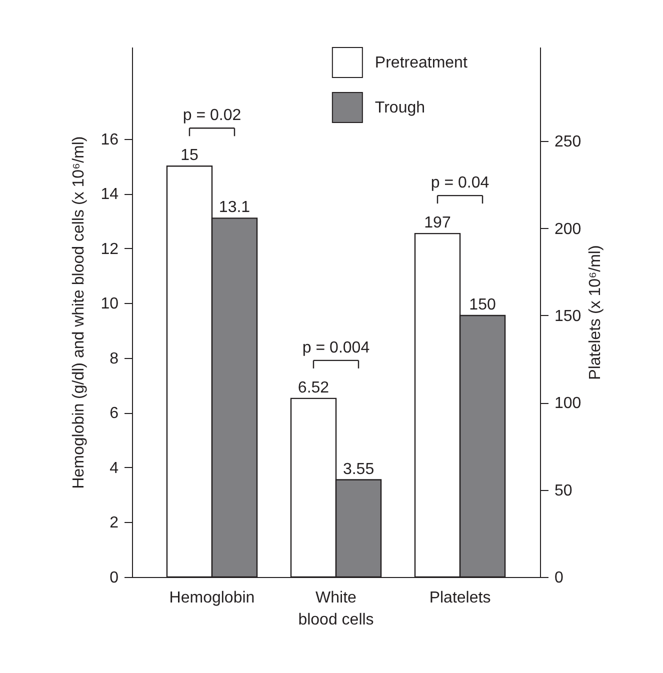 The width and height of the screenshot is (663, 673). Describe the element at coordinates (460, 183) in the screenshot. I see `annotation: p = 0.04` at that location.